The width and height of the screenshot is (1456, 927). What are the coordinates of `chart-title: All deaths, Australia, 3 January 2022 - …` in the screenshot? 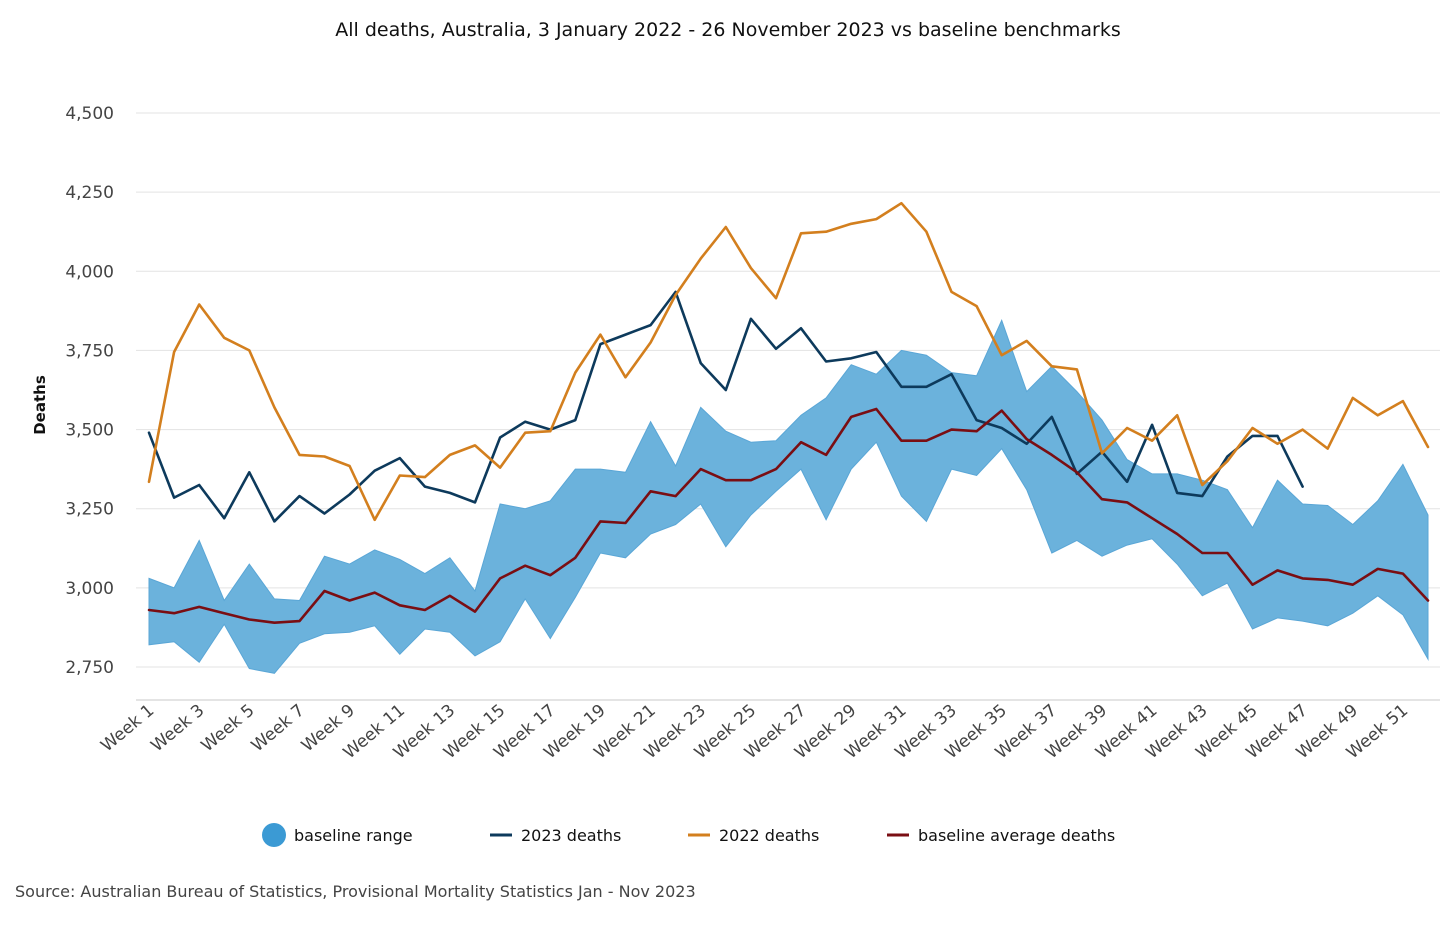 It's located at (728, 30).